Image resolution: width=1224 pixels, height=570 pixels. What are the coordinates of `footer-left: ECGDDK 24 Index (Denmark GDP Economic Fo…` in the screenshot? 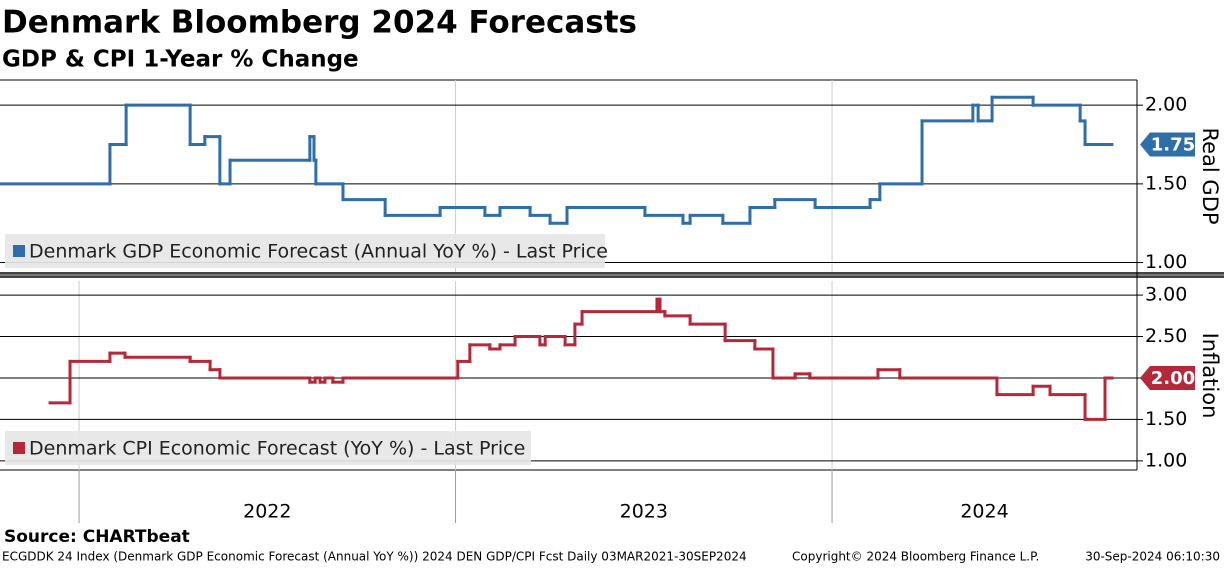 It's located at (374, 557).